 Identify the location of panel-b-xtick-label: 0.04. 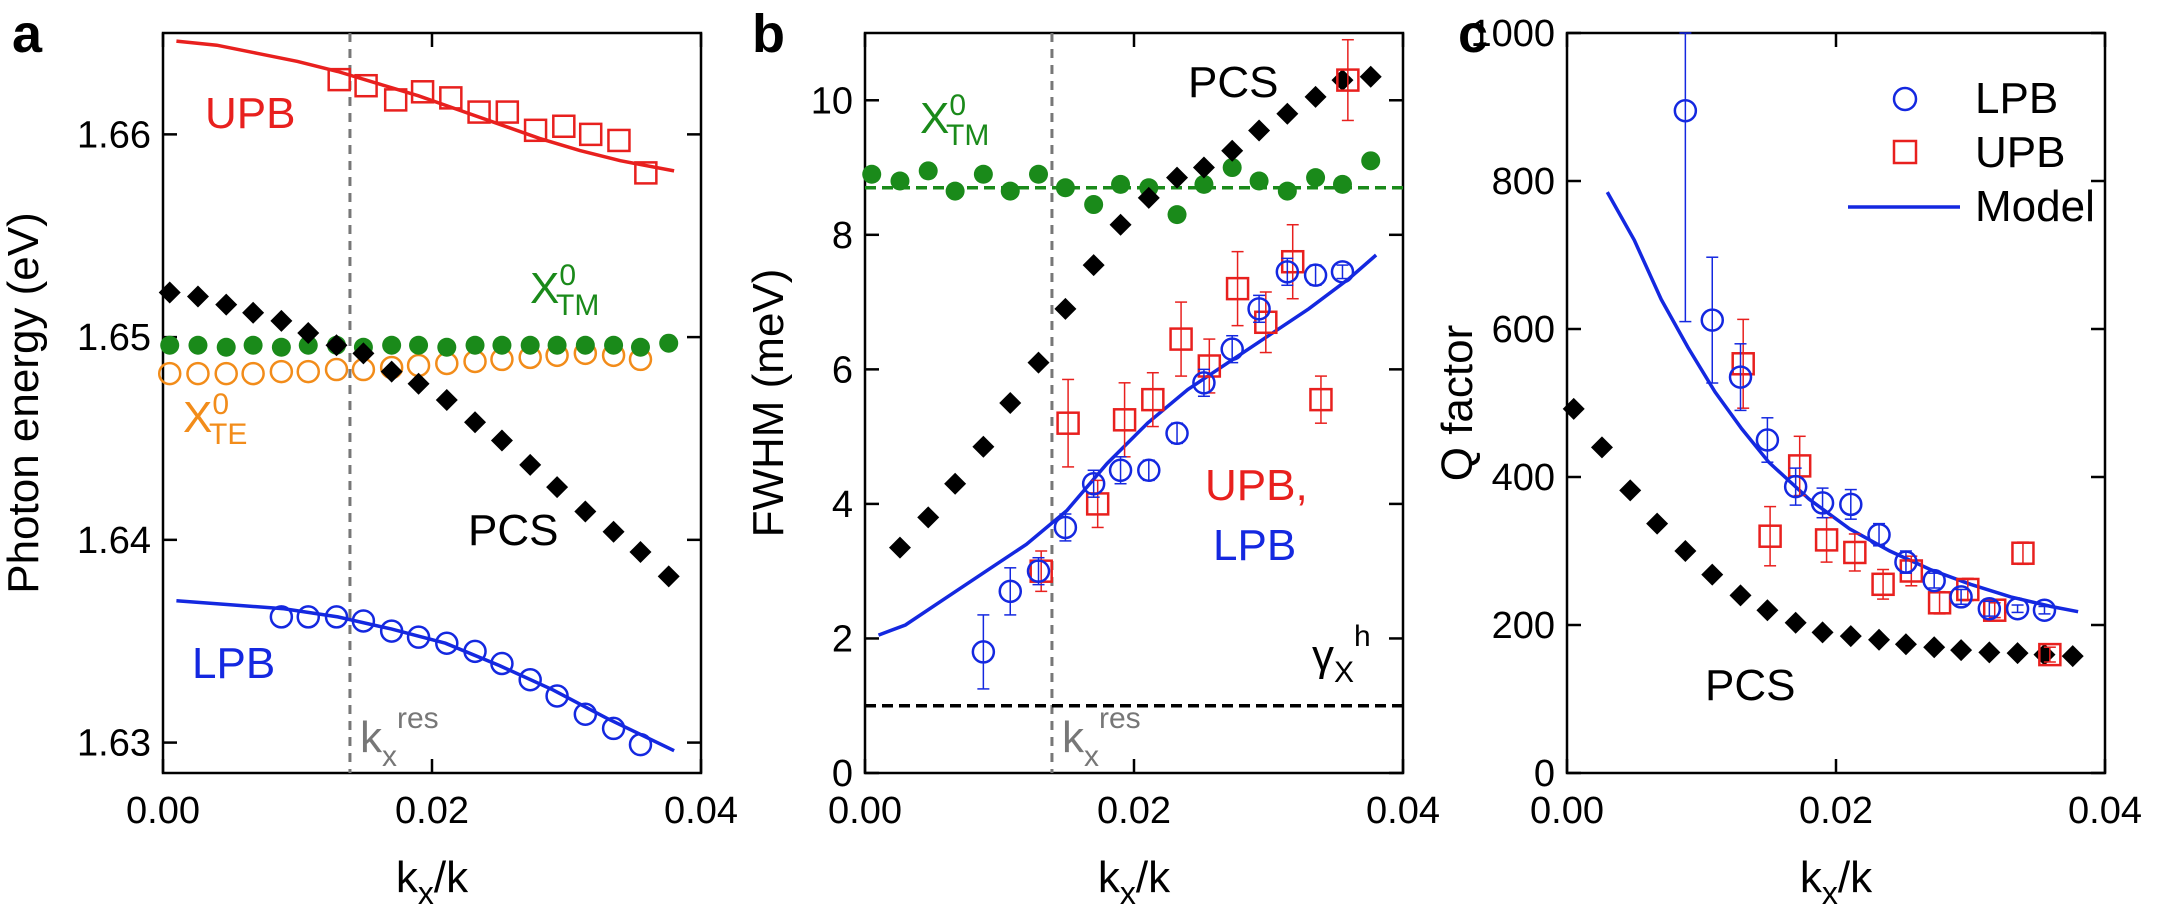
(1403, 811).